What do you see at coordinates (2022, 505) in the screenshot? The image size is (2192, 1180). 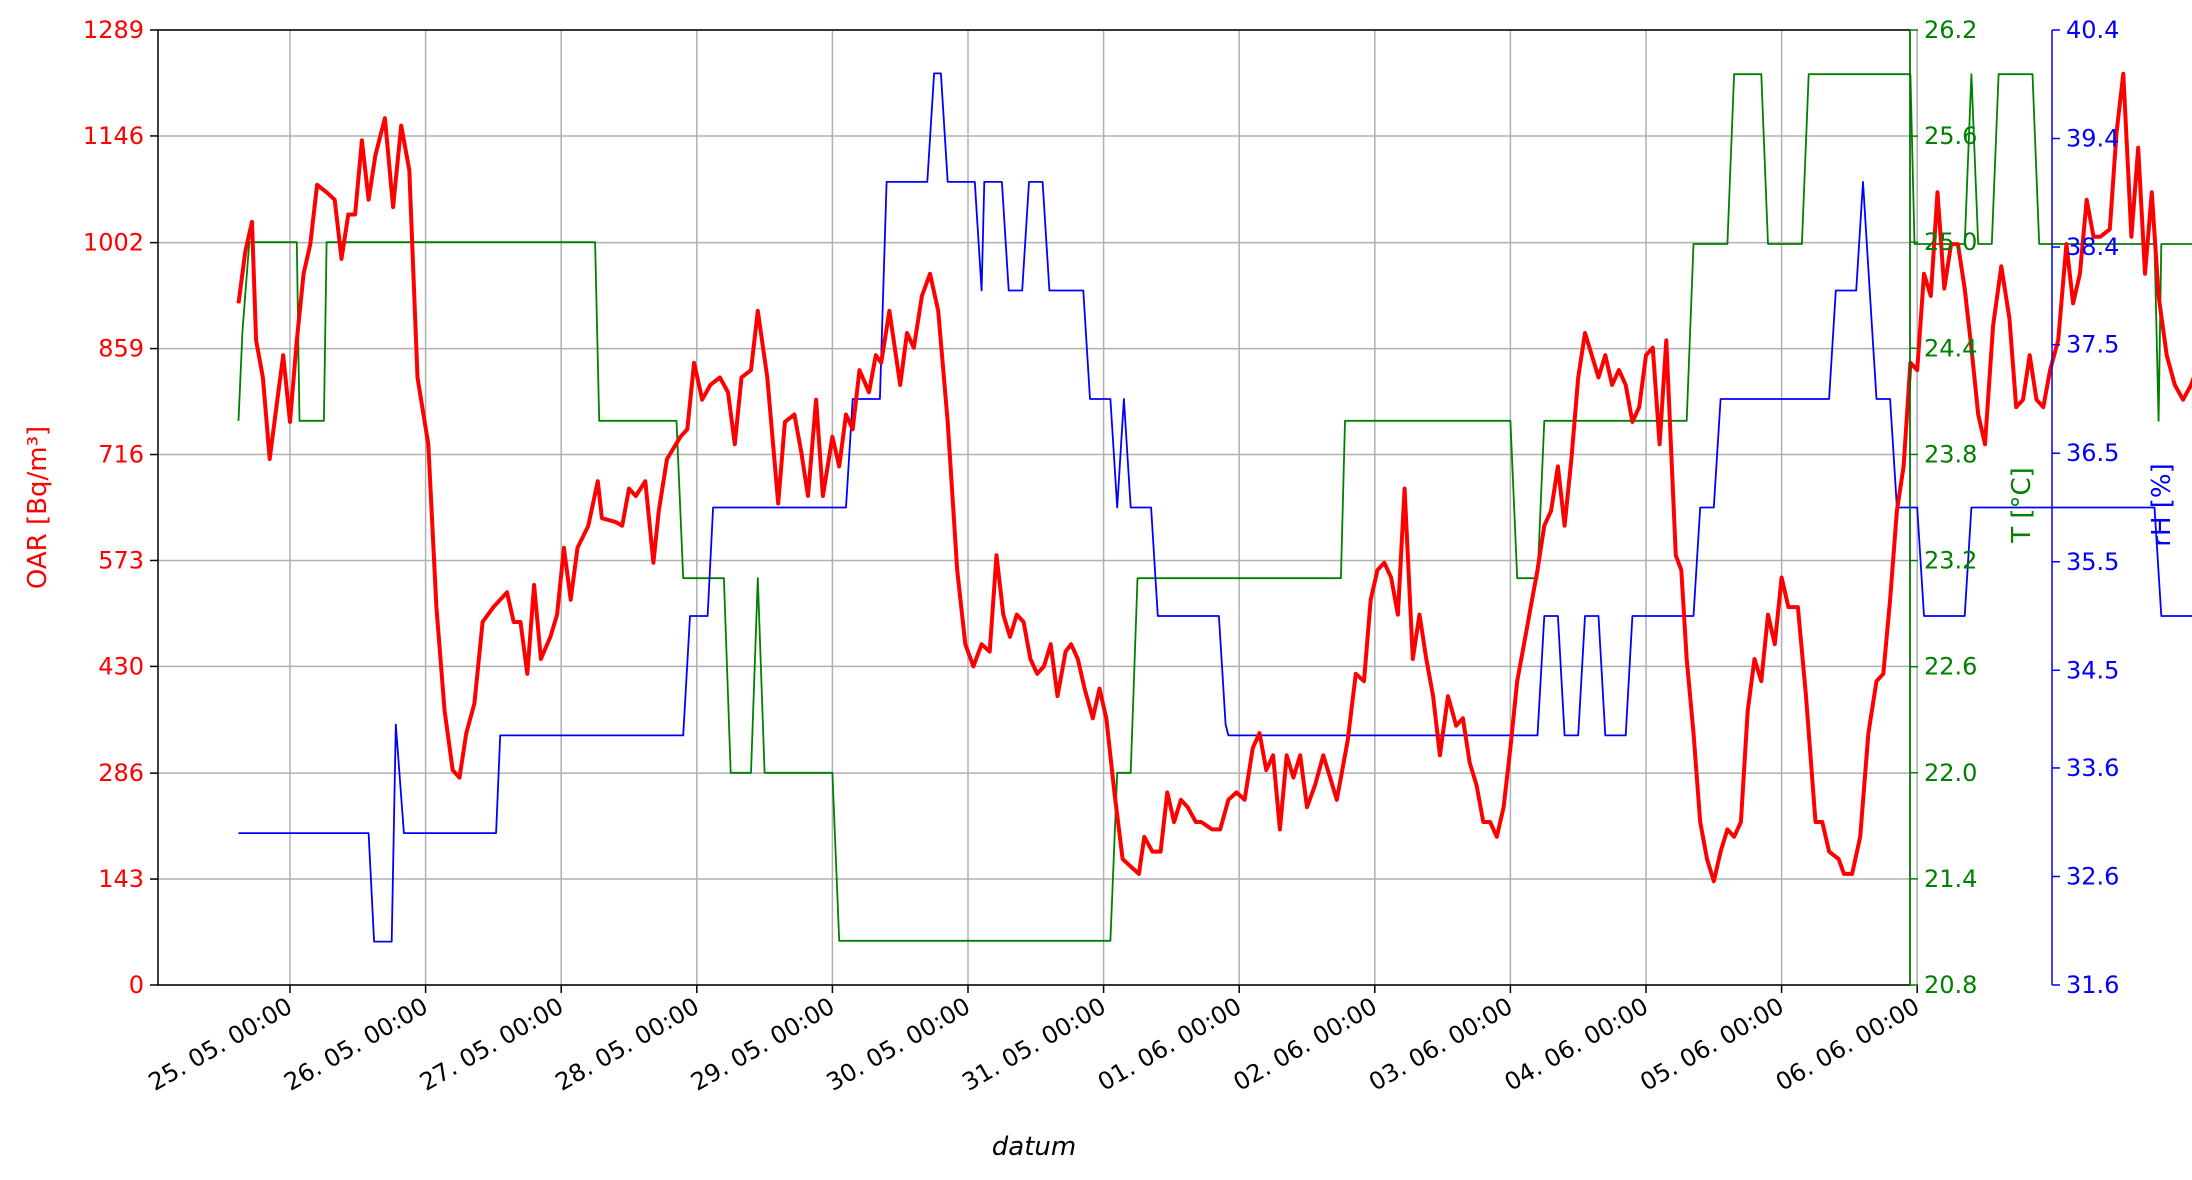 I see `temp-axis-title: T [°C]` at bounding box center [2022, 505].